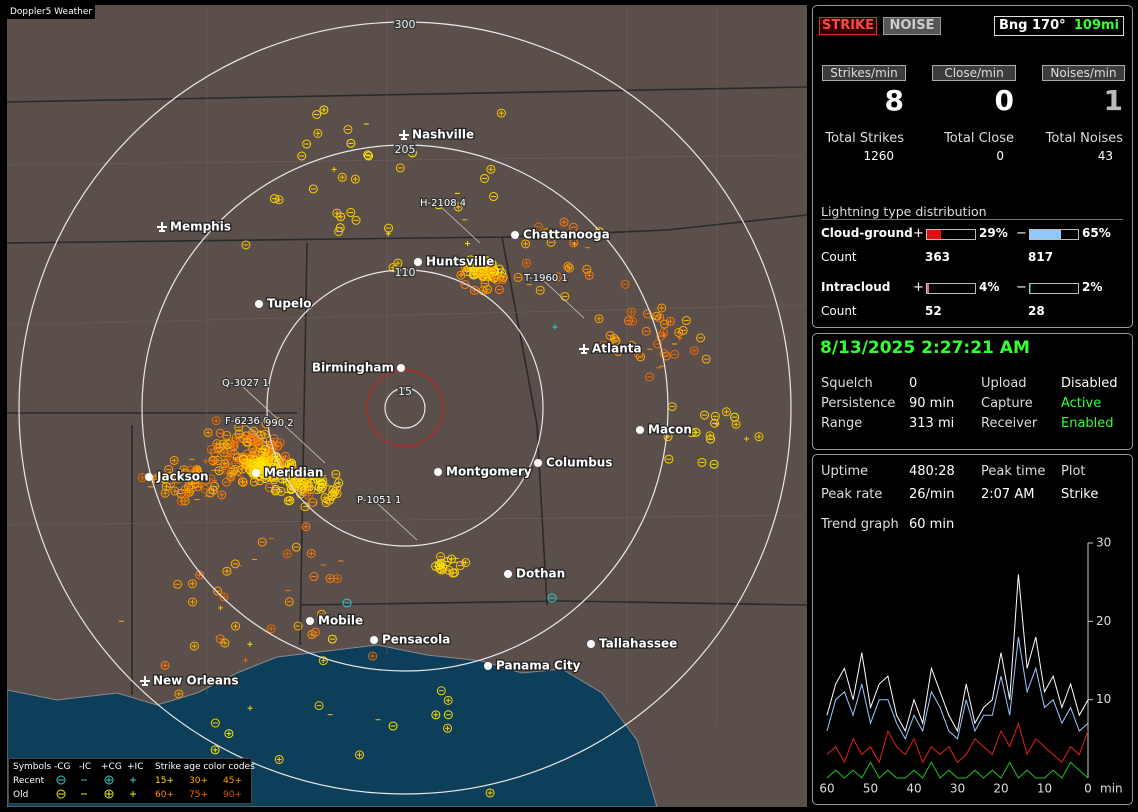  What do you see at coordinates (579, 463) in the screenshot?
I see `city-label: Columbus` at bounding box center [579, 463].